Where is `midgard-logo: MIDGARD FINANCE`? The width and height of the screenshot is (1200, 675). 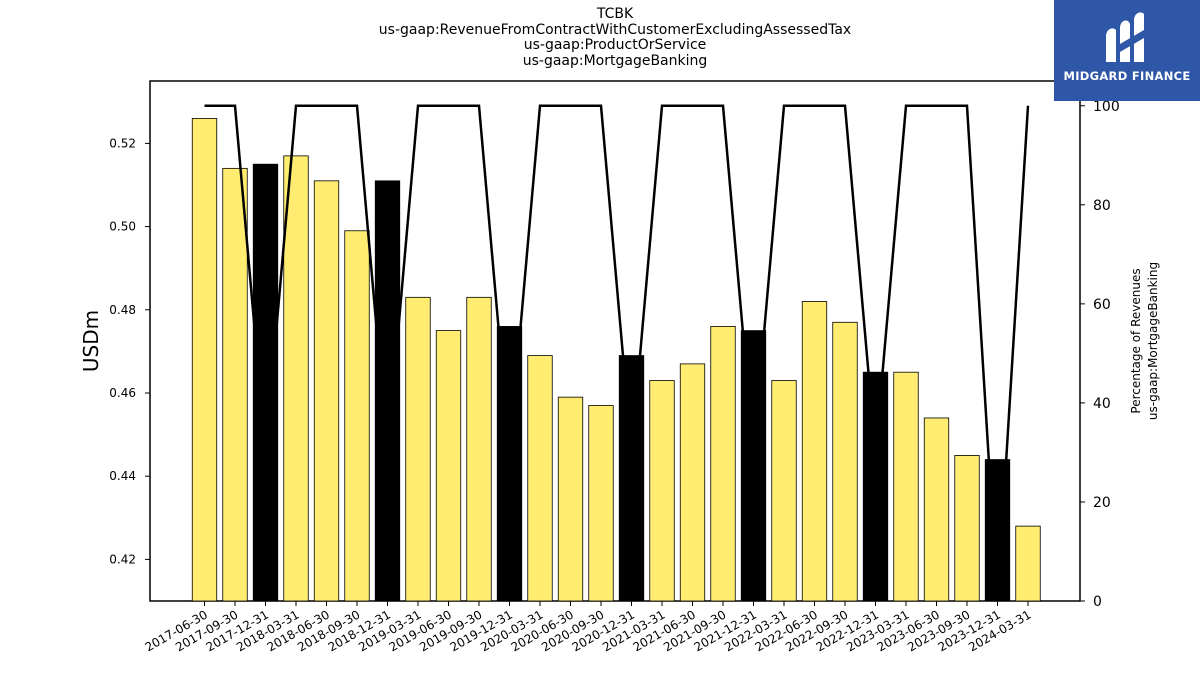 midgard-logo: MIDGARD FINANCE is located at coordinates (1127, 50).